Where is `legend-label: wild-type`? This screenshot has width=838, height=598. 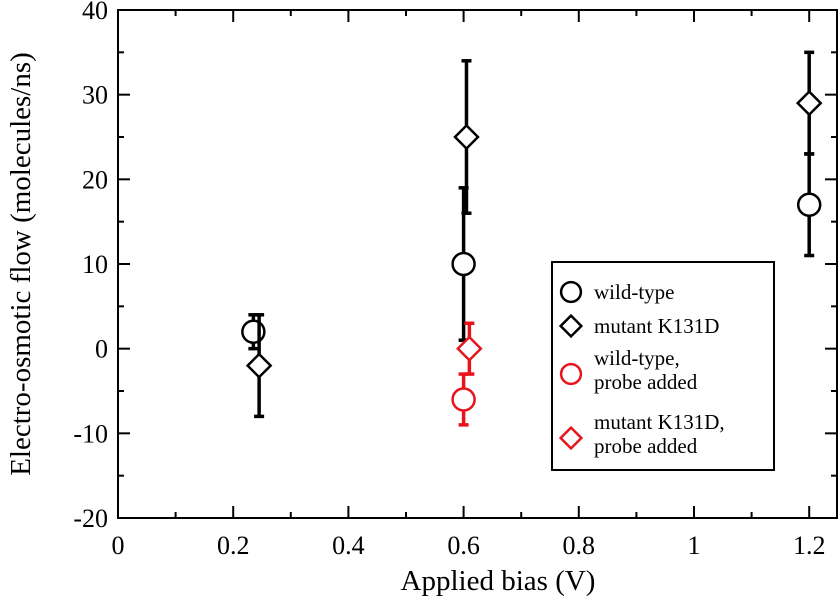
legend-label: wild-type is located at coordinates (634, 292).